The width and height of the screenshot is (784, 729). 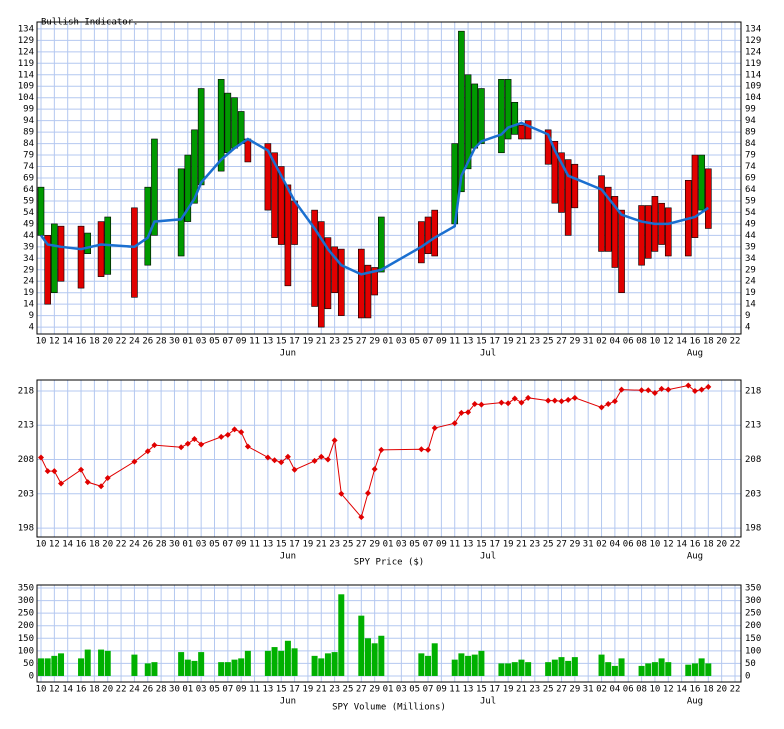 I want to click on month-label: Aug, so click(x=695, y=354).